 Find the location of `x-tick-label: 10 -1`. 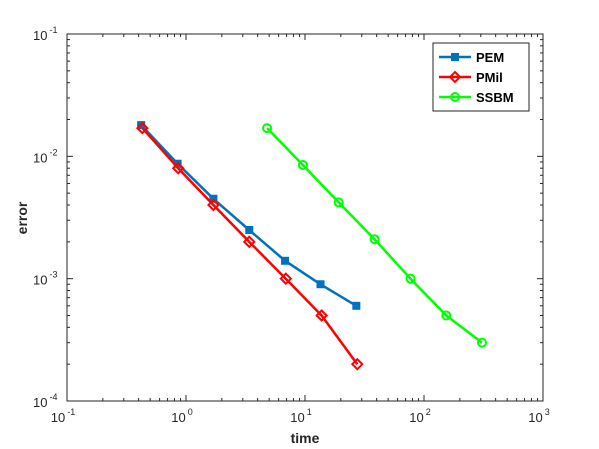

x-tick-label: 10 -1 is located at coordinates (63, 416).